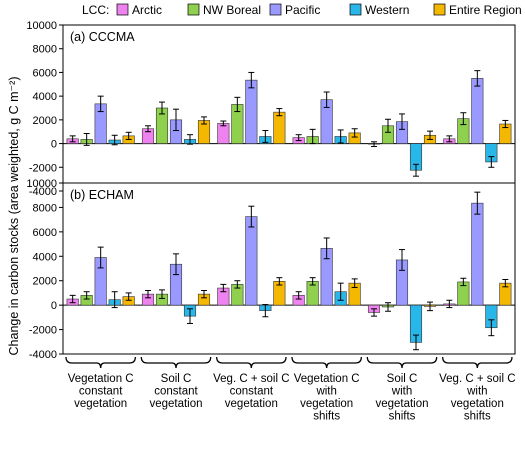 The width and height of the screenshot is (525, 450). I want to click on legend-label-entire-region: Entire Region, so click(485, 10).